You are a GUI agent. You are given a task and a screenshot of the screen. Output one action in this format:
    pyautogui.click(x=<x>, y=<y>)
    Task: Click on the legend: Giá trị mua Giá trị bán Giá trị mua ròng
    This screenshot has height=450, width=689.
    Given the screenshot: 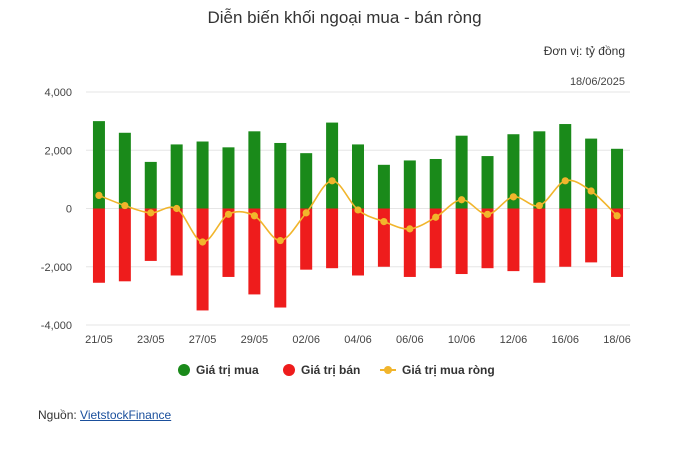 What is the action you would take?
    pyautogui.click(x=344, y=370)
    